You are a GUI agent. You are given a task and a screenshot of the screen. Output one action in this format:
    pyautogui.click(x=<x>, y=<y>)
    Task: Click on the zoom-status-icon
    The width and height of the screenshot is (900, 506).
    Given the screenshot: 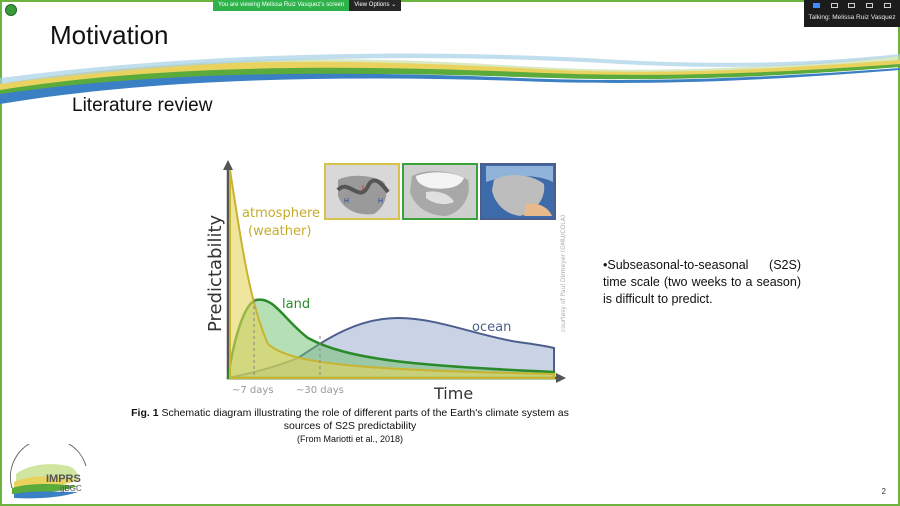 What is the action you would take?
    pyautogui.click(x=11, y=10)
    